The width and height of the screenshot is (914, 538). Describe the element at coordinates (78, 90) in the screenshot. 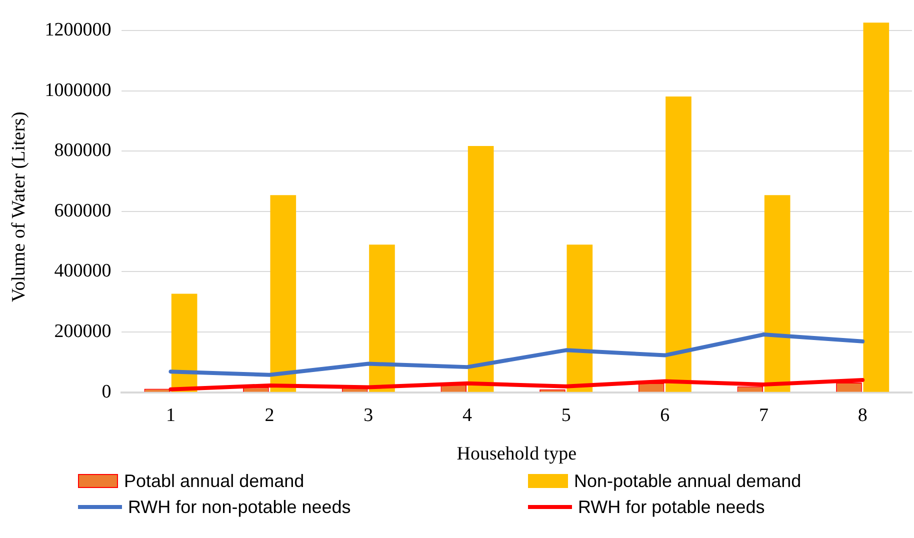

I see `y-tick-label: 1000000` at that location.